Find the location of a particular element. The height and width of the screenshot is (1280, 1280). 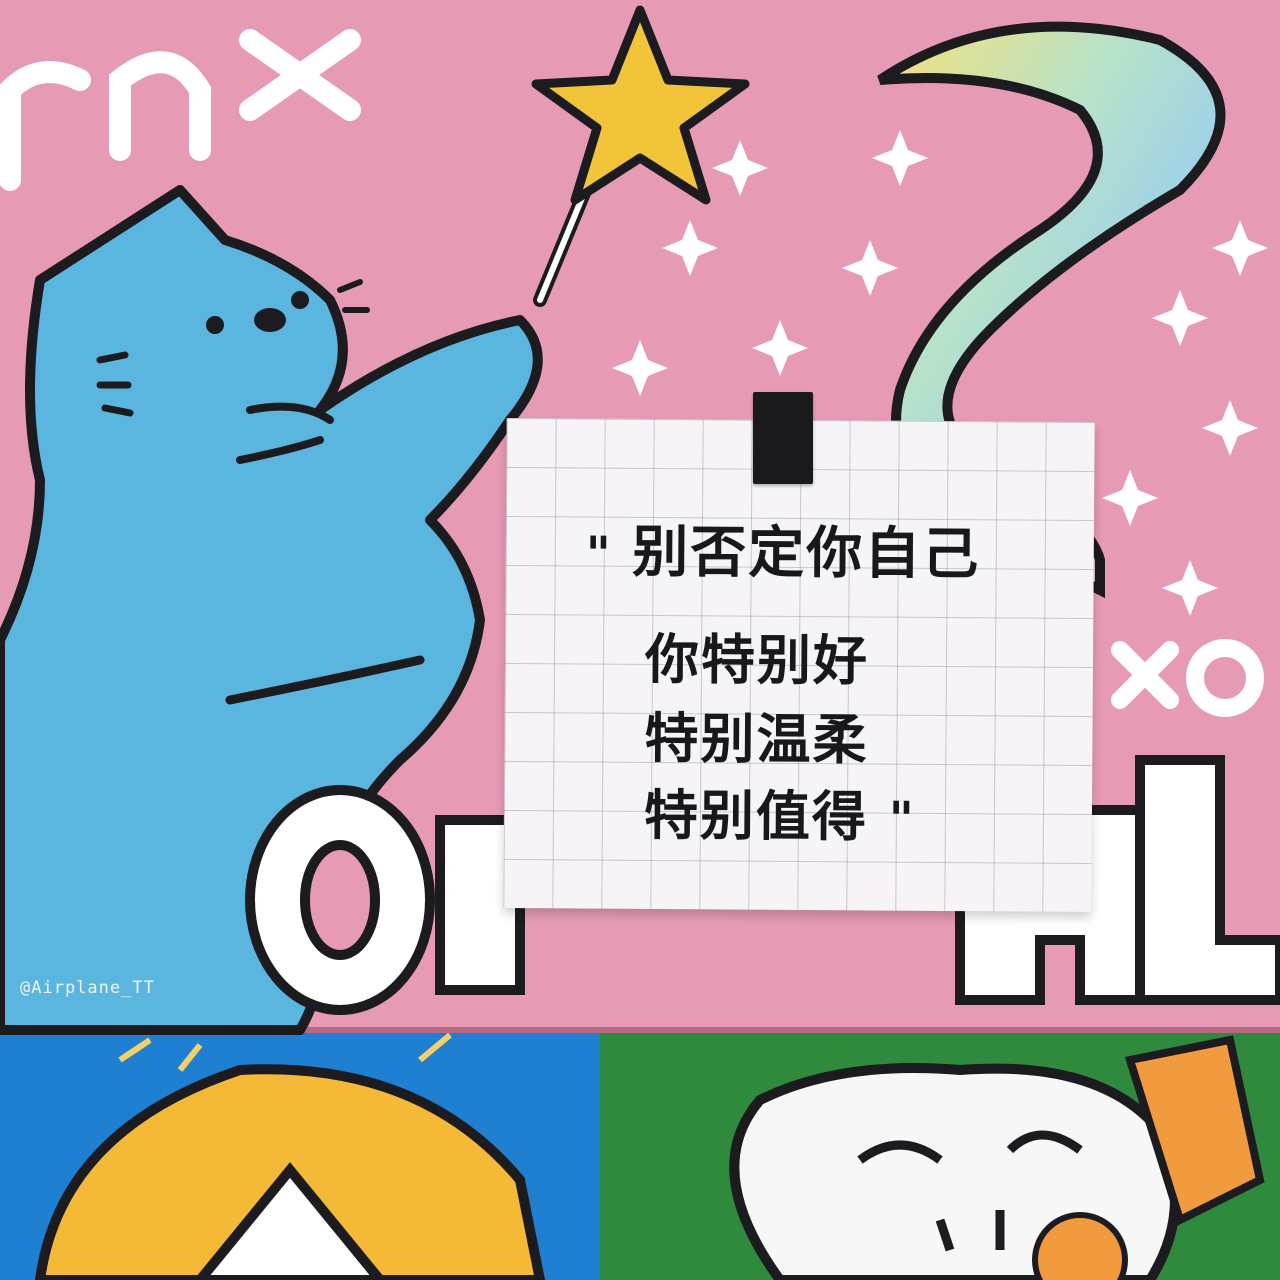

yellow-hair-character is located at coordinates (290, 1156).